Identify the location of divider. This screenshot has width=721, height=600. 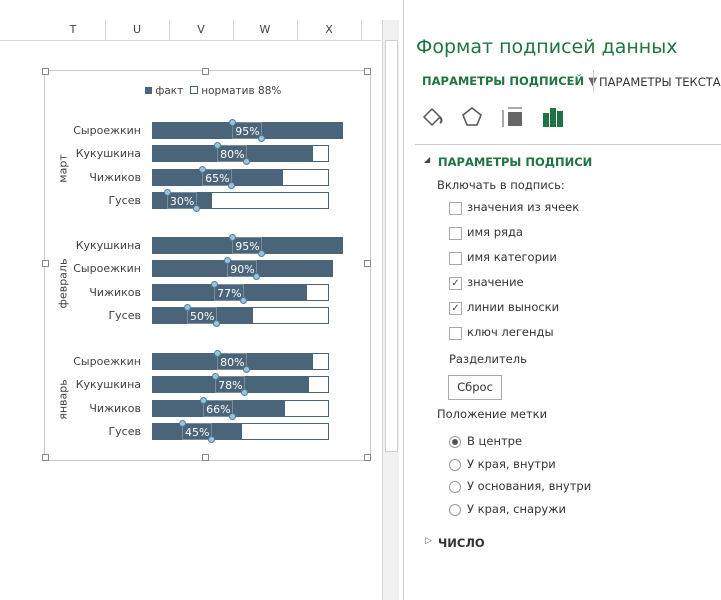
(568, 144).